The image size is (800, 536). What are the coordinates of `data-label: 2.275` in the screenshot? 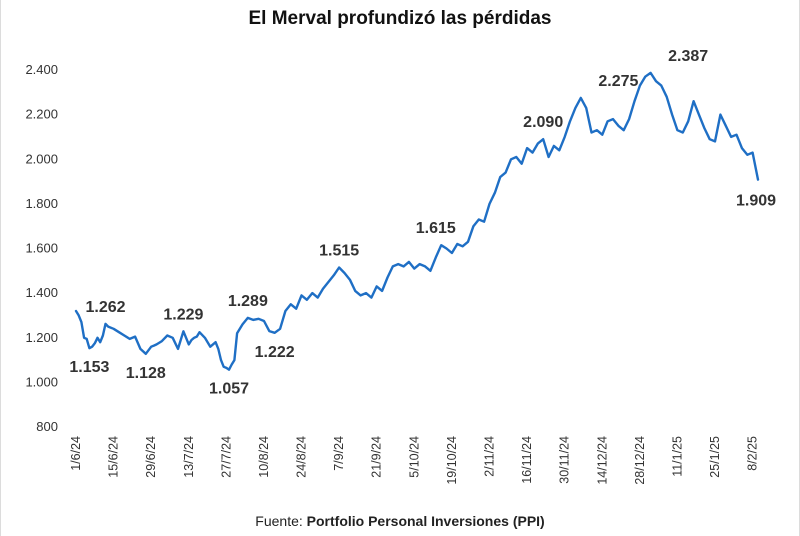 It's located at (618, 81).